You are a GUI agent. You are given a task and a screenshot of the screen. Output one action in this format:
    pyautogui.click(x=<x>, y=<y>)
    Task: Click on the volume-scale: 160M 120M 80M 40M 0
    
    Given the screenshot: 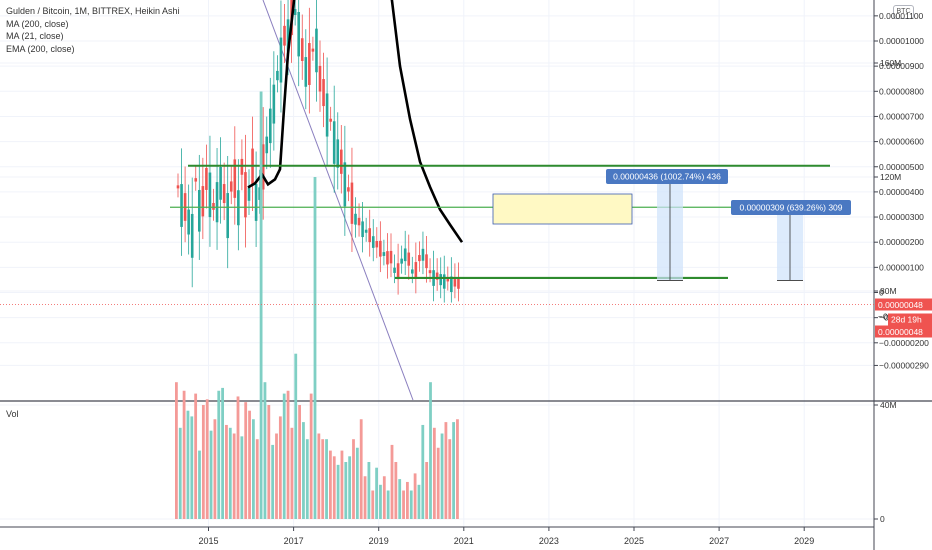 What is the action you would take?
    pyautogui.click(x=887, y=291)
    